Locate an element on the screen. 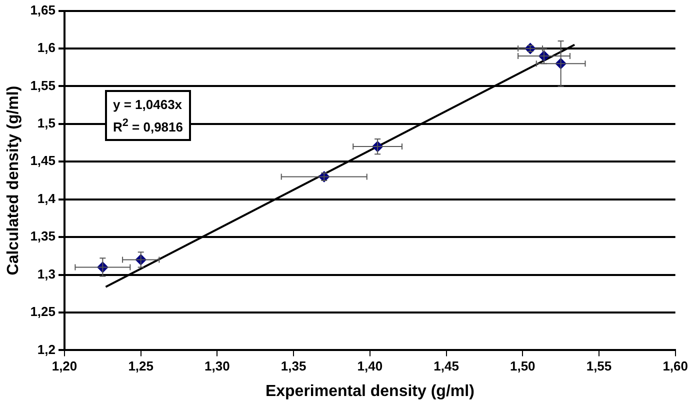  y-tick-label: 1,65 is located at coordinates (43, 10).